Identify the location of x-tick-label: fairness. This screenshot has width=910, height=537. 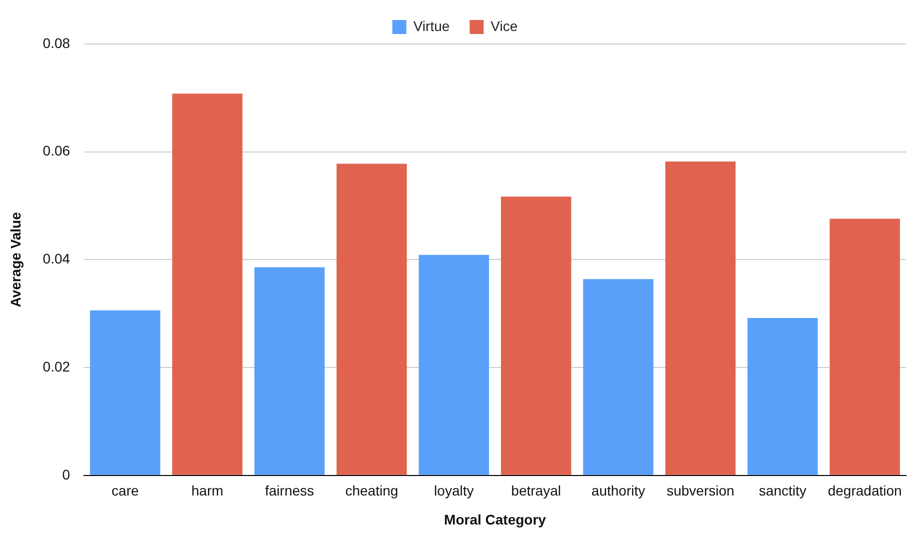
(289, 490).